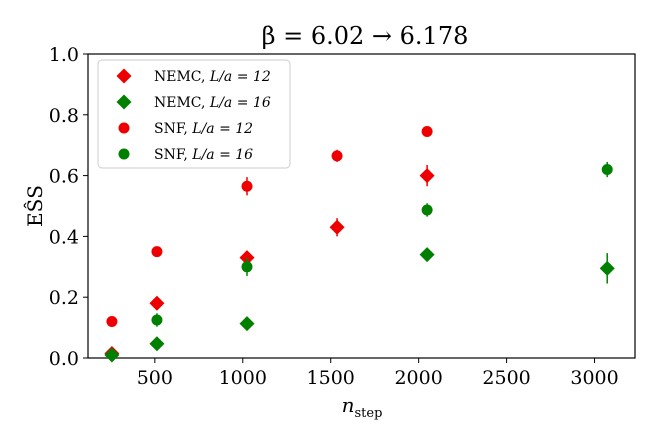 The width and height of the screenshot is (660, 440). I want to click on legend-box, so click(194, 114).